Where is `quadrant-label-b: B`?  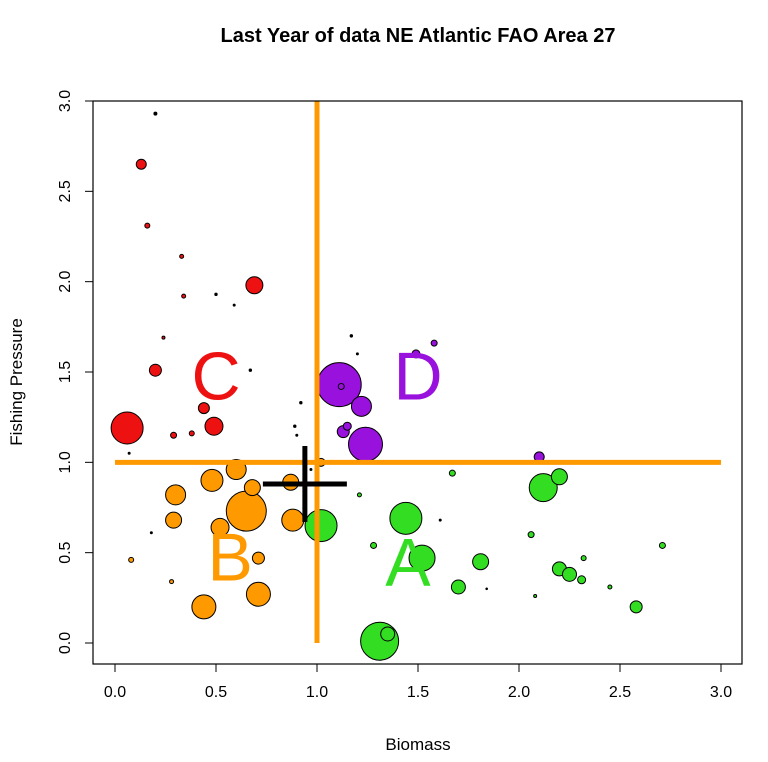 quadrant-label-b: B is located at coordinates (229, 557).